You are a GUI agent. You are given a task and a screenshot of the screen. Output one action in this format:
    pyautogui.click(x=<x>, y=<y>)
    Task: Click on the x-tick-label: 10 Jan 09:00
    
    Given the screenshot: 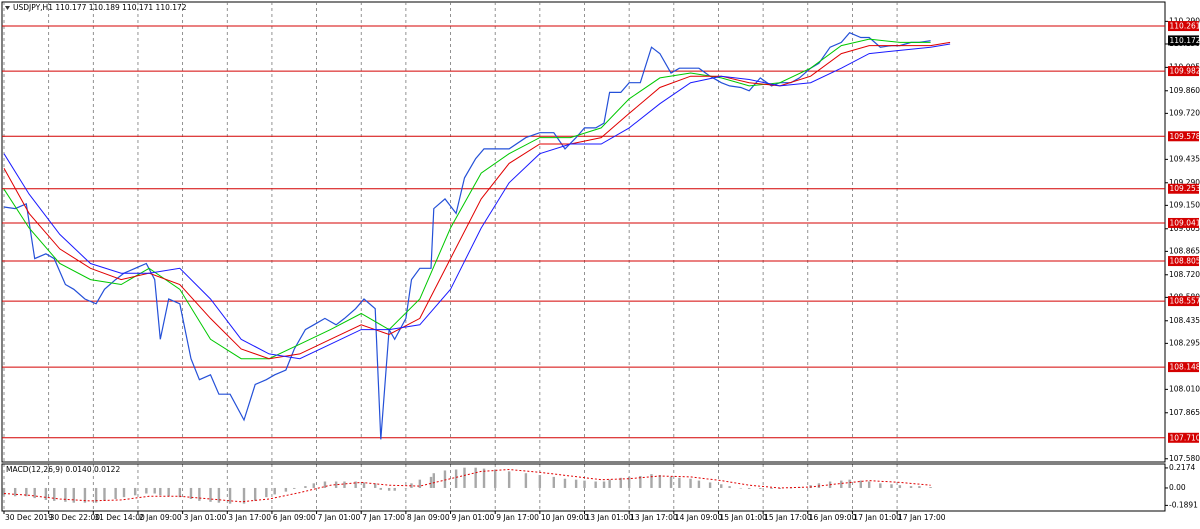 What is the action you would take?
    pyautogui.click(x=565, y=517)
    